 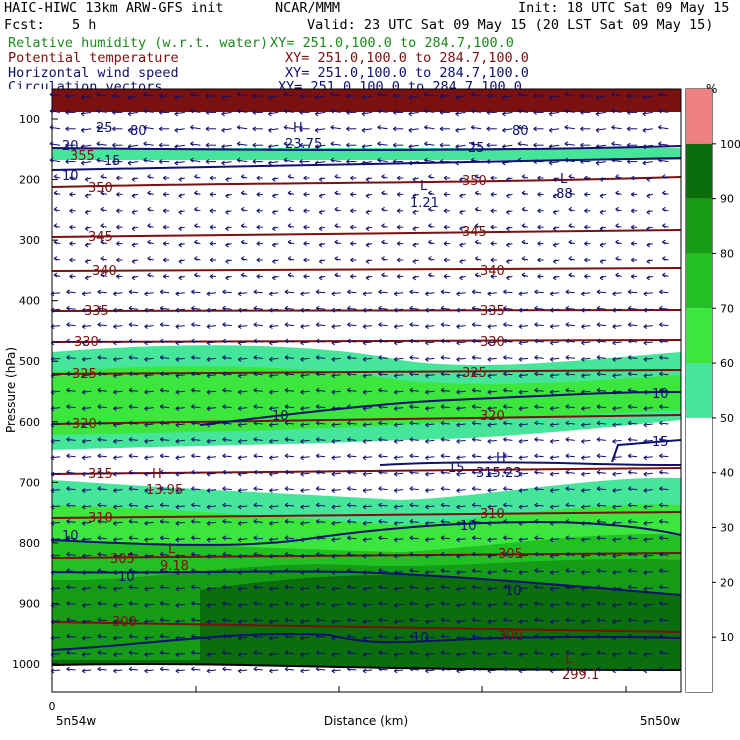 What do you see at coordinates (699, 116) in the screenshot?
I see `colorbar-segment` at bounding box center [699, 116].